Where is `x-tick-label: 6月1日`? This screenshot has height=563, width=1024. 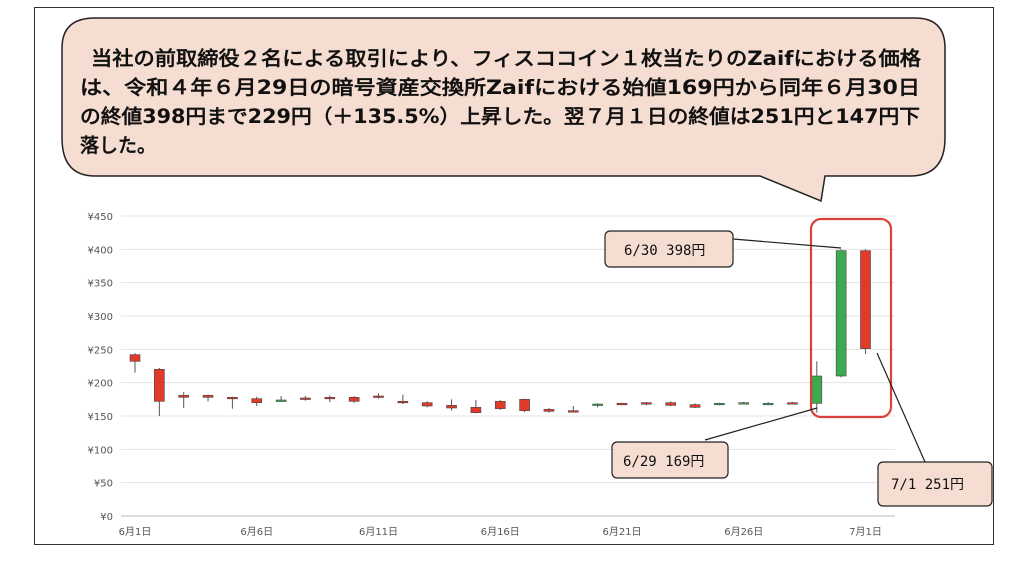 x-tick-label: 6月1日 is located at coordinates (135, 532).